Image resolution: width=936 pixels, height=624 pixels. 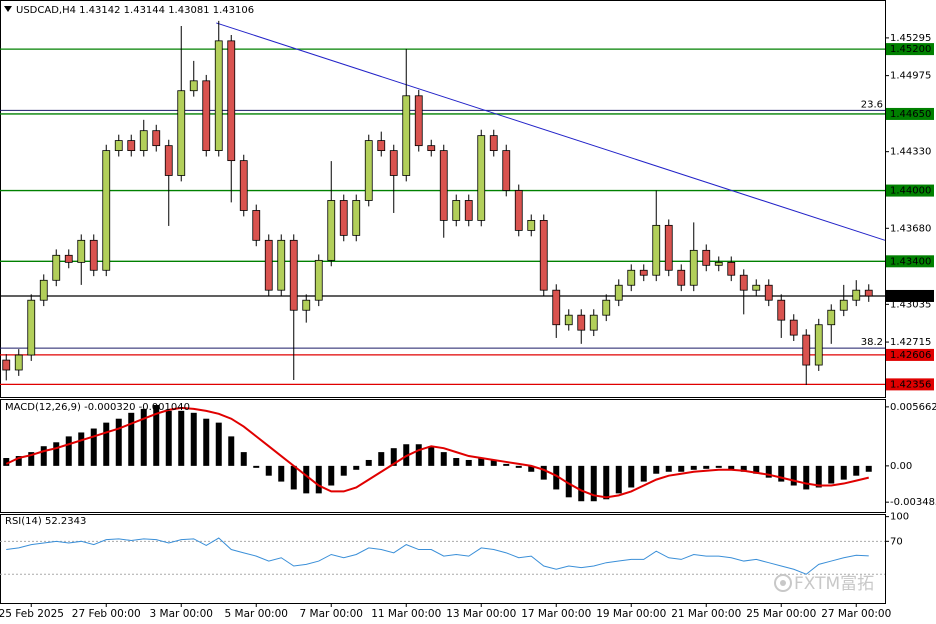 I want to click on x-tick-label: 27 Feb 00:00, so click(x=106, y=614).